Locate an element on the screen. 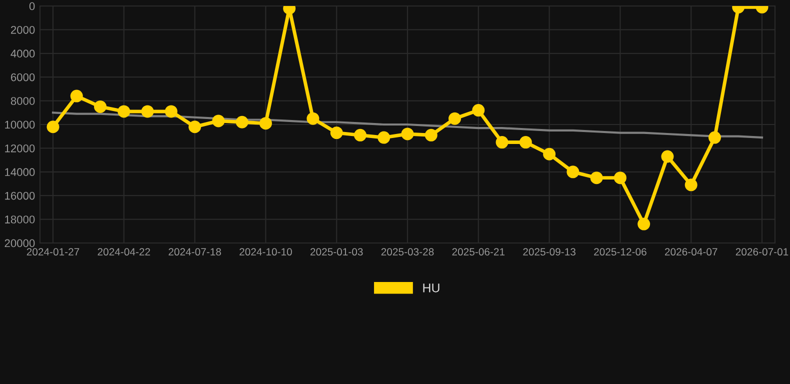  x-tick-label: 2025-12-06 is located at coordinates (620, 252).